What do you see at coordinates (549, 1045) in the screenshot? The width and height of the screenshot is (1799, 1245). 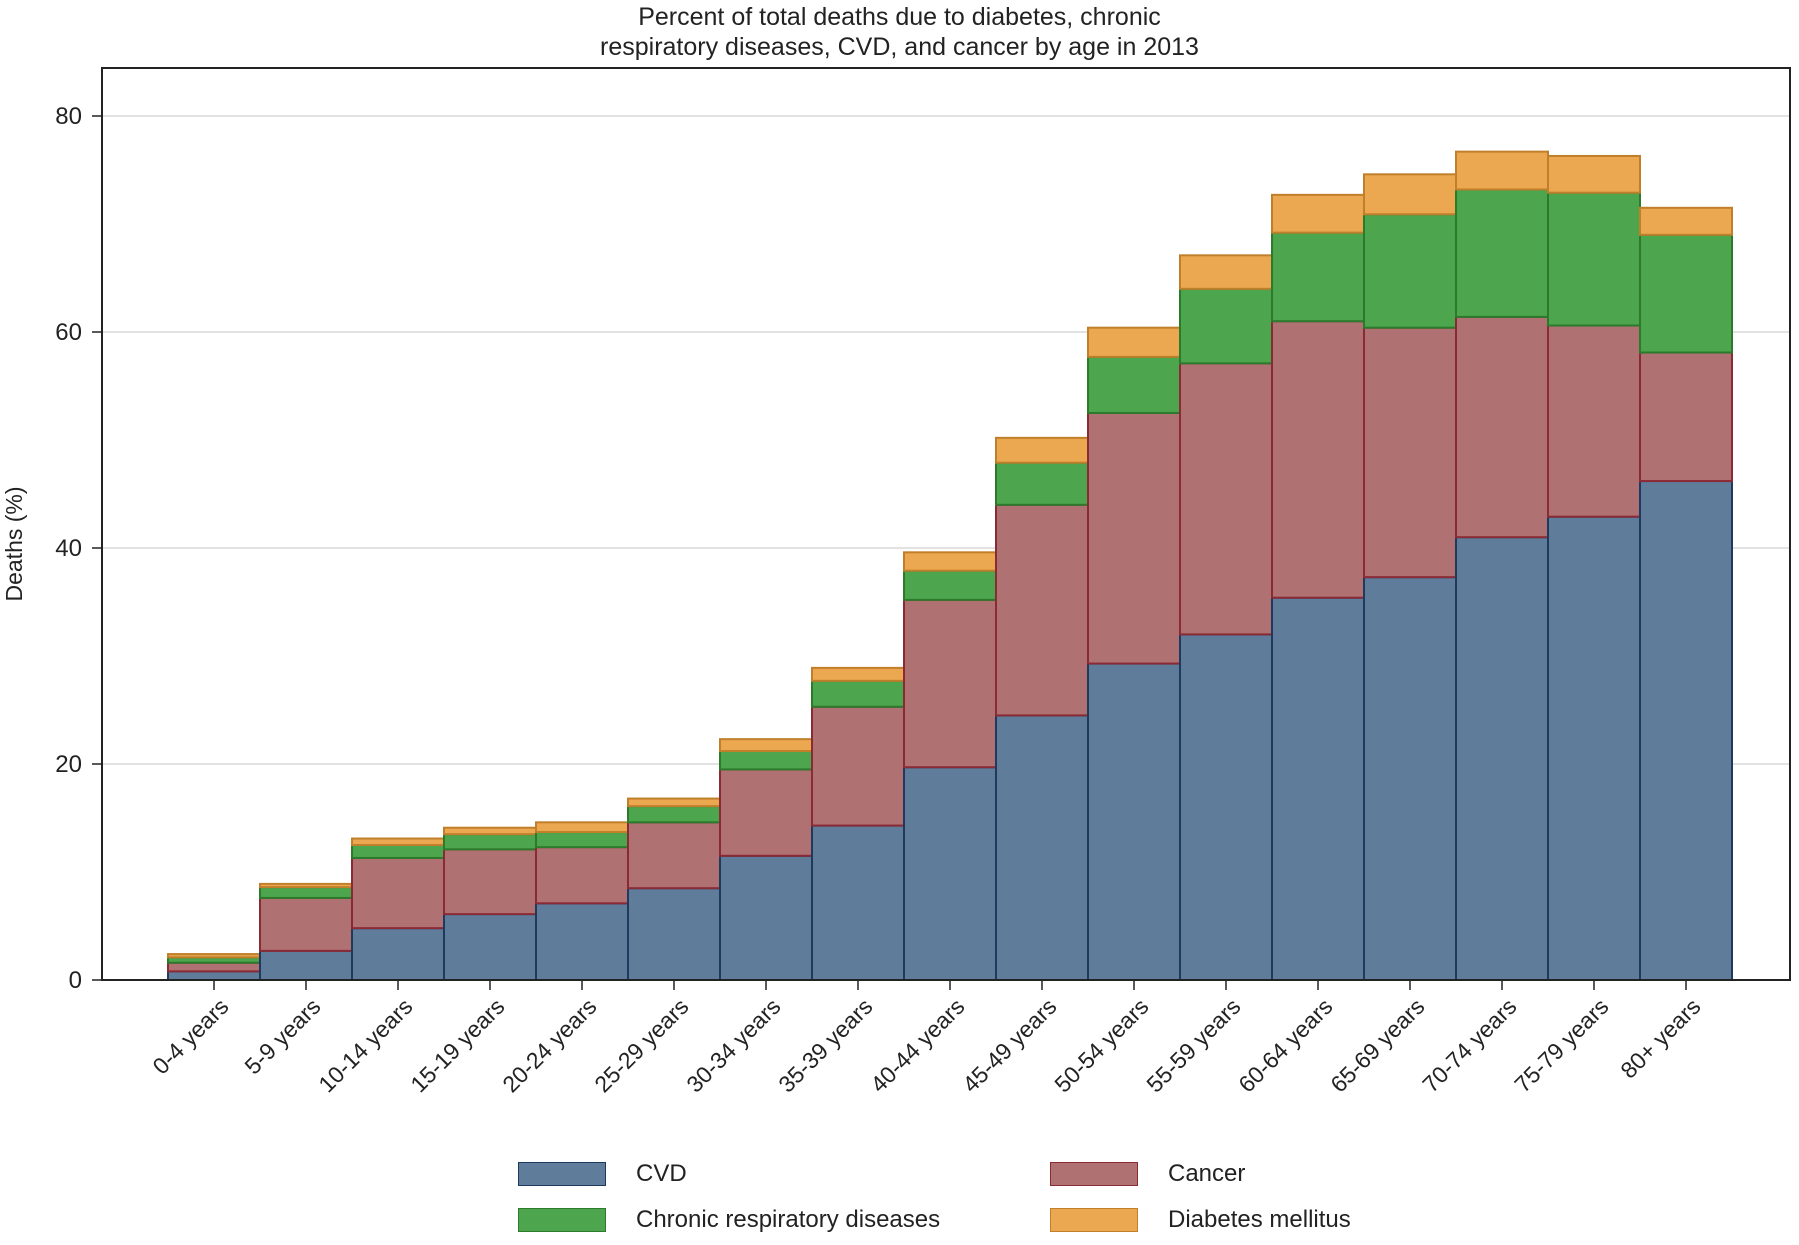 I see `x-tick-label: 20-24 years` at bounding box center [549, 1045].